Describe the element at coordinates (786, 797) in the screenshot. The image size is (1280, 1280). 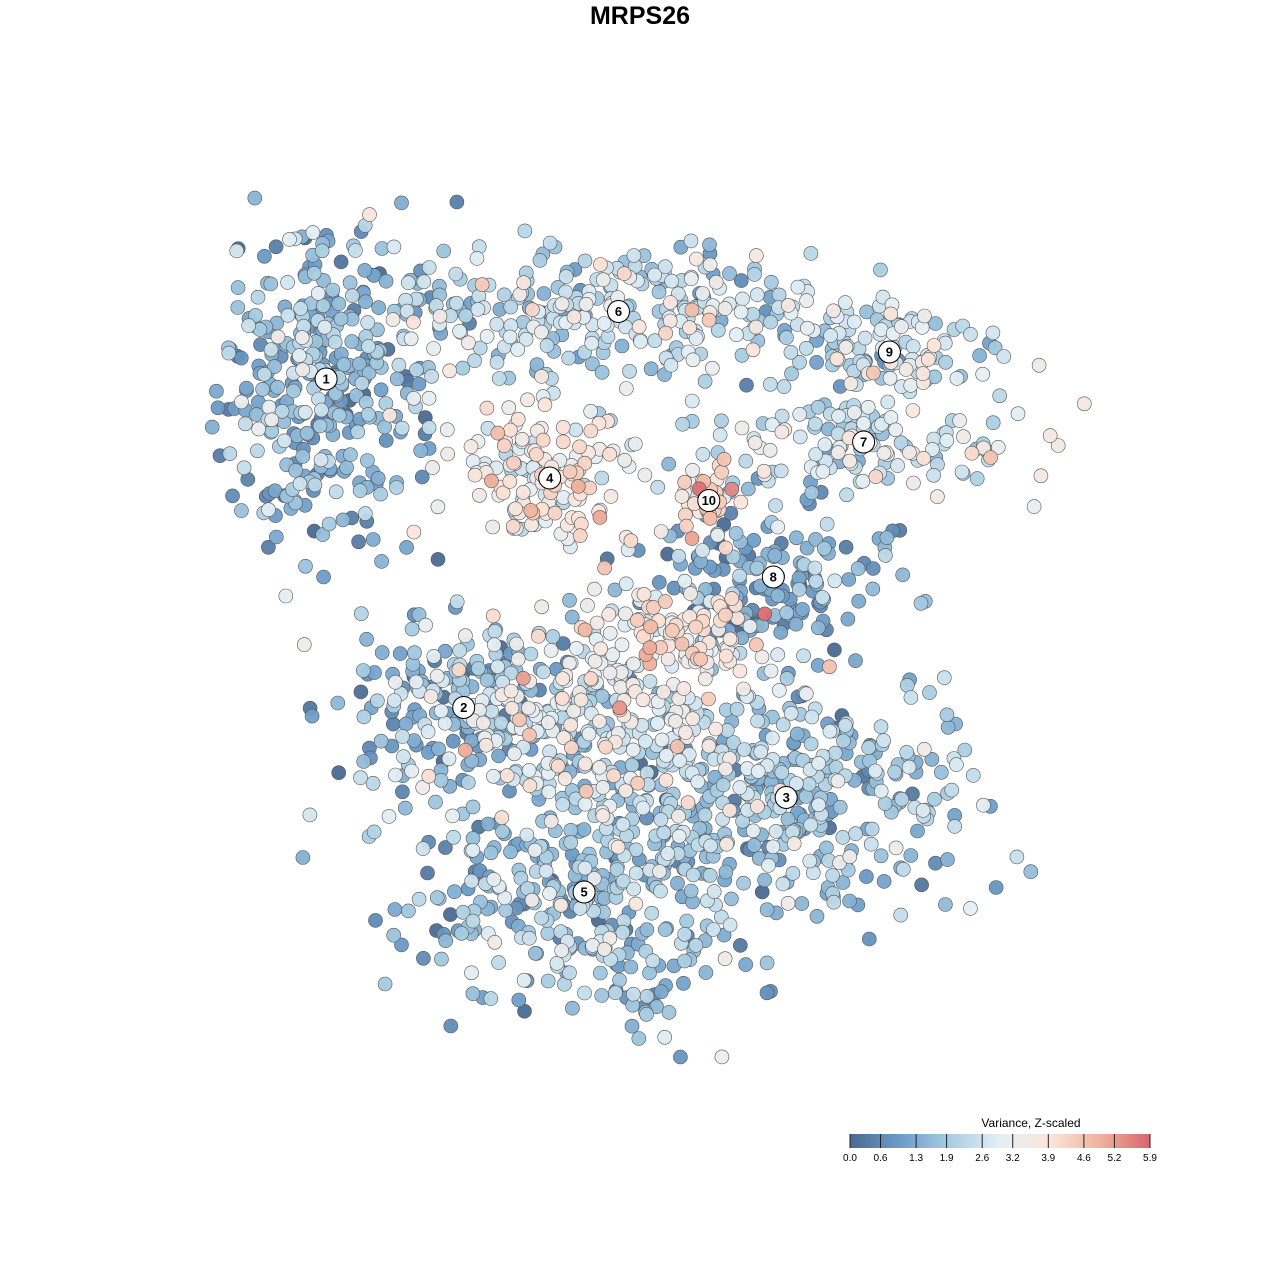
I see `cluster-label-3: 3` at that location.